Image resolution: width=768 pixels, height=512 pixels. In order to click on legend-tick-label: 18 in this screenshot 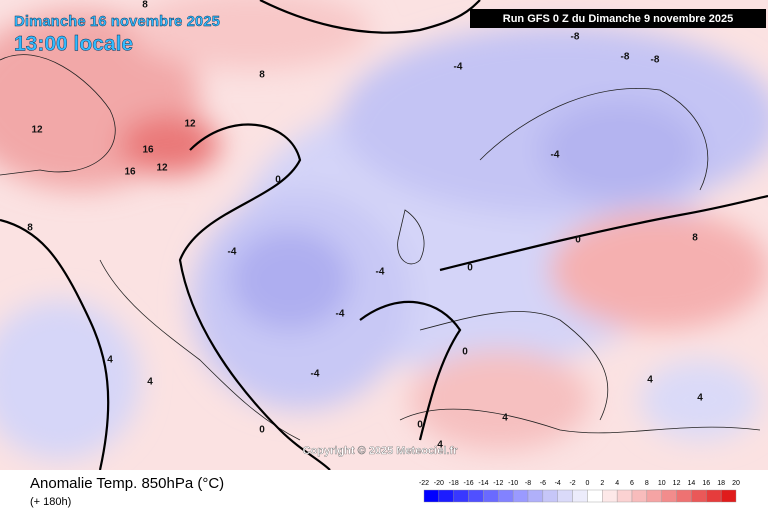, I will do `click(721, 483)`.